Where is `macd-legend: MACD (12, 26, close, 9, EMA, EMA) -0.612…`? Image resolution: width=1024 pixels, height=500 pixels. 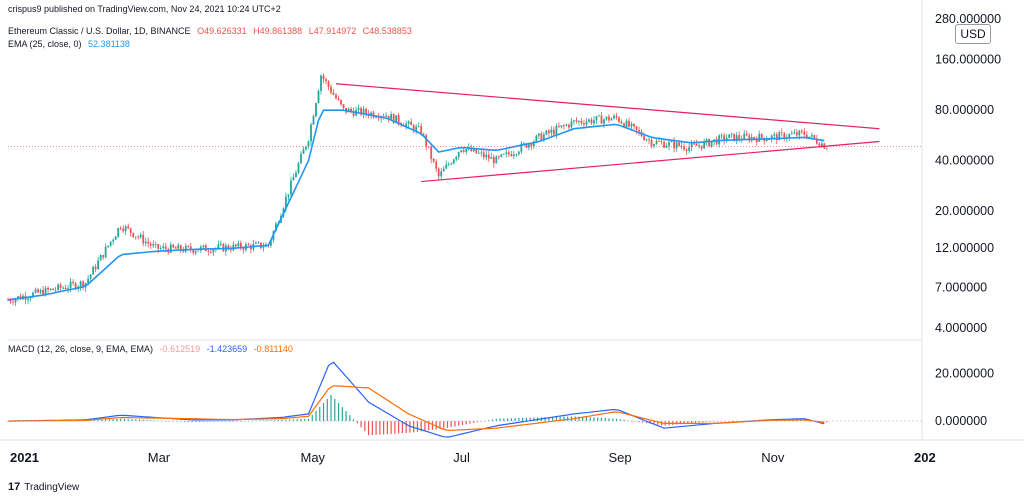
macd-legend: MACD (12, 26, close, 9, EMA, EMA) -0.612… is located at coordinates (152, 349).